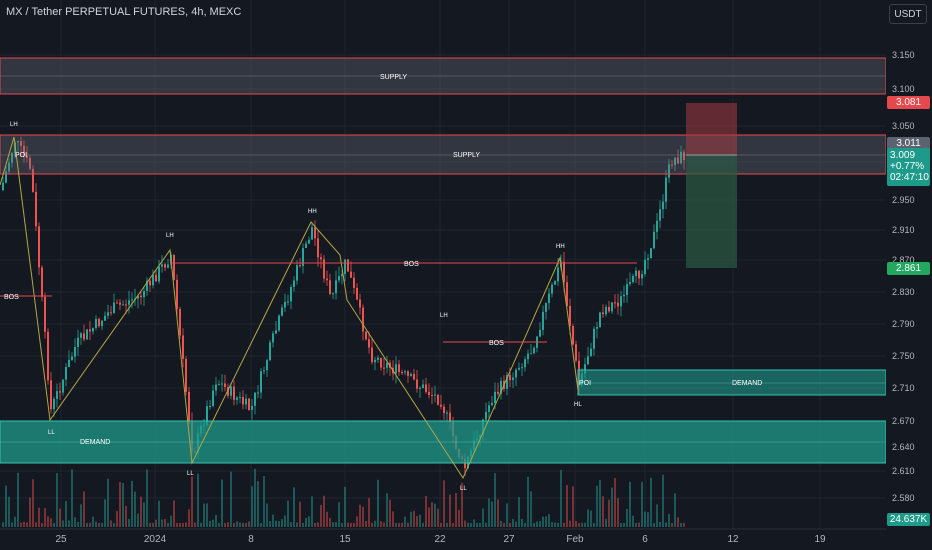 This screenshot has height=550, width=932. I want to click on poi-label-upper: POI, so click(21, 155).